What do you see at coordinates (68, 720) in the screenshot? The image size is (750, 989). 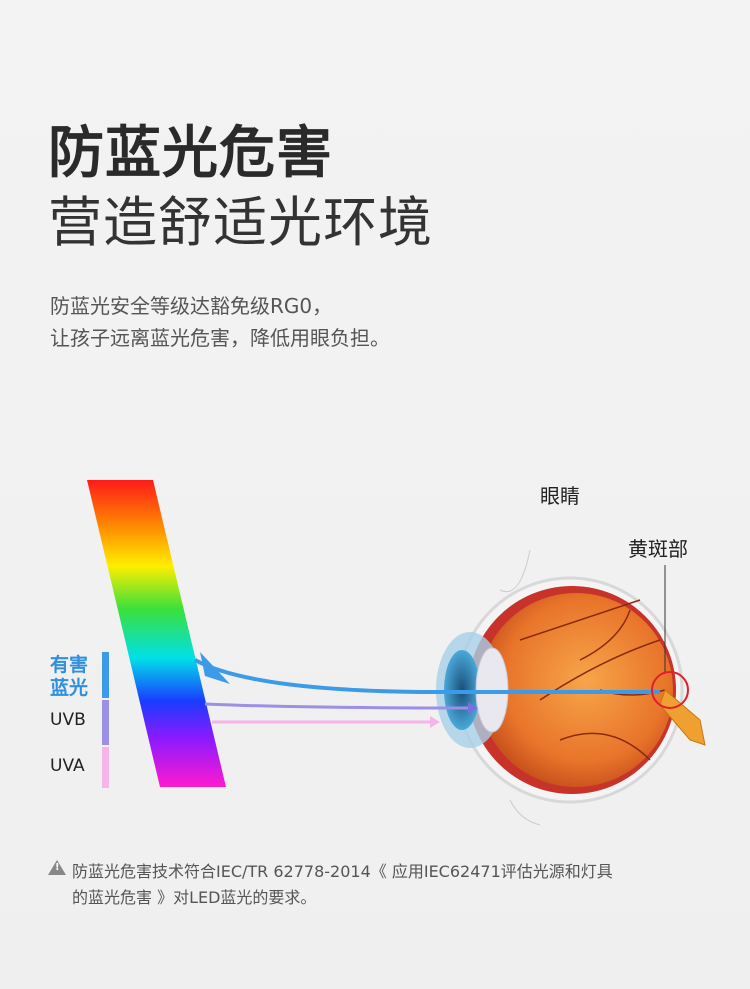 I see `legend-label-uvb: UVB` at bounding box center [68, 720].